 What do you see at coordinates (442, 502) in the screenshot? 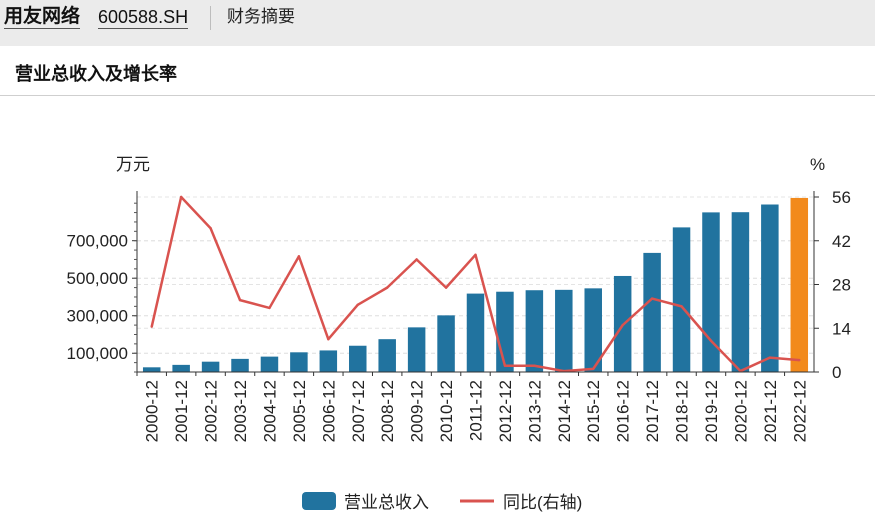
I see `legend: 营业总收入 同比(右轴)` at bounding box center [442, 502].